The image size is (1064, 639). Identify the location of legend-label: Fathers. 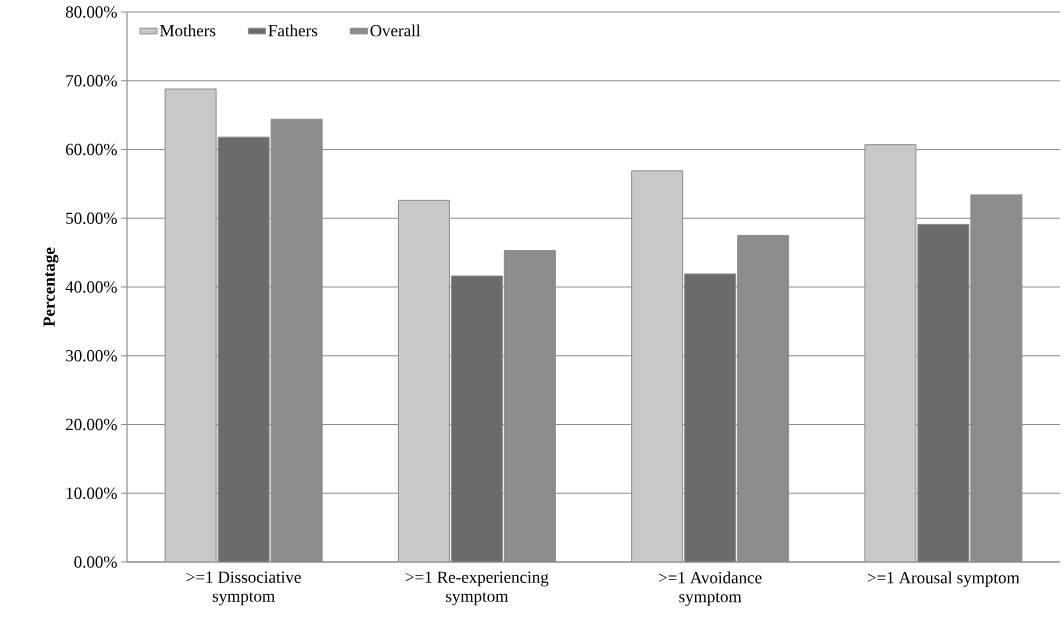
(293, 30).